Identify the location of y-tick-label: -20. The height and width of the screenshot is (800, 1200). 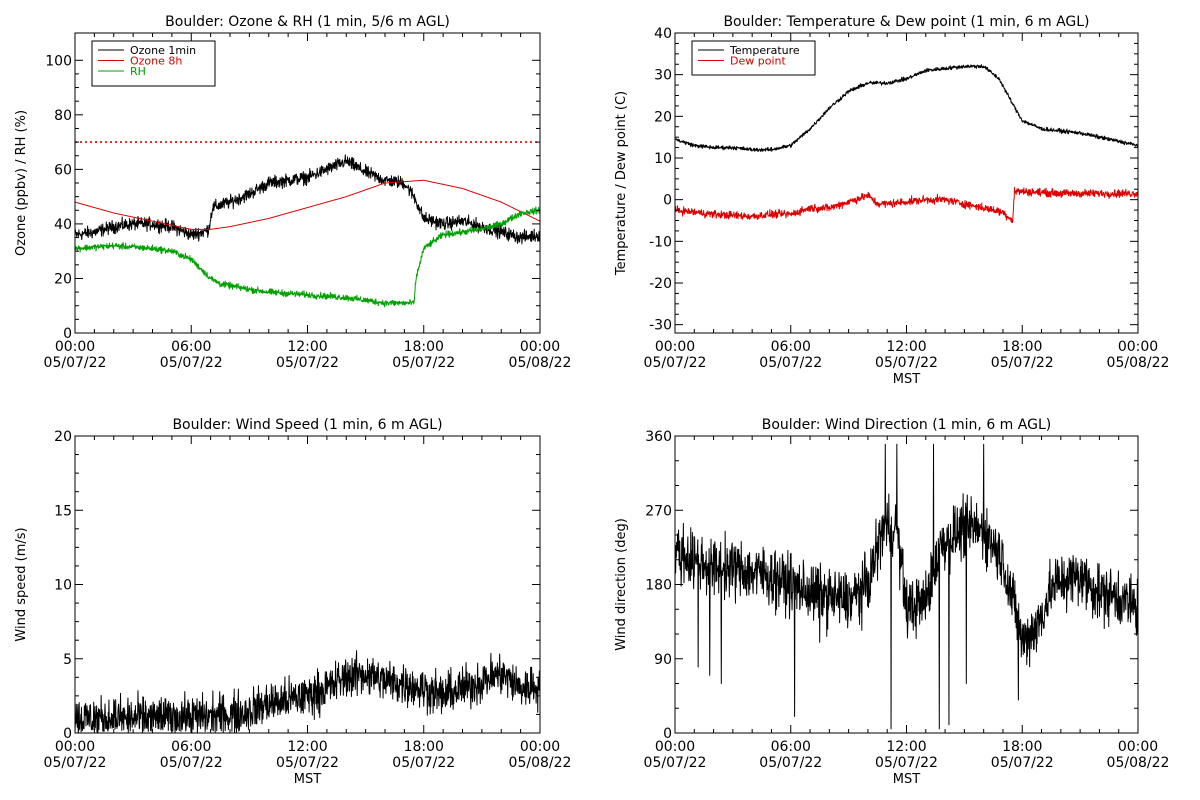
(660, 284).